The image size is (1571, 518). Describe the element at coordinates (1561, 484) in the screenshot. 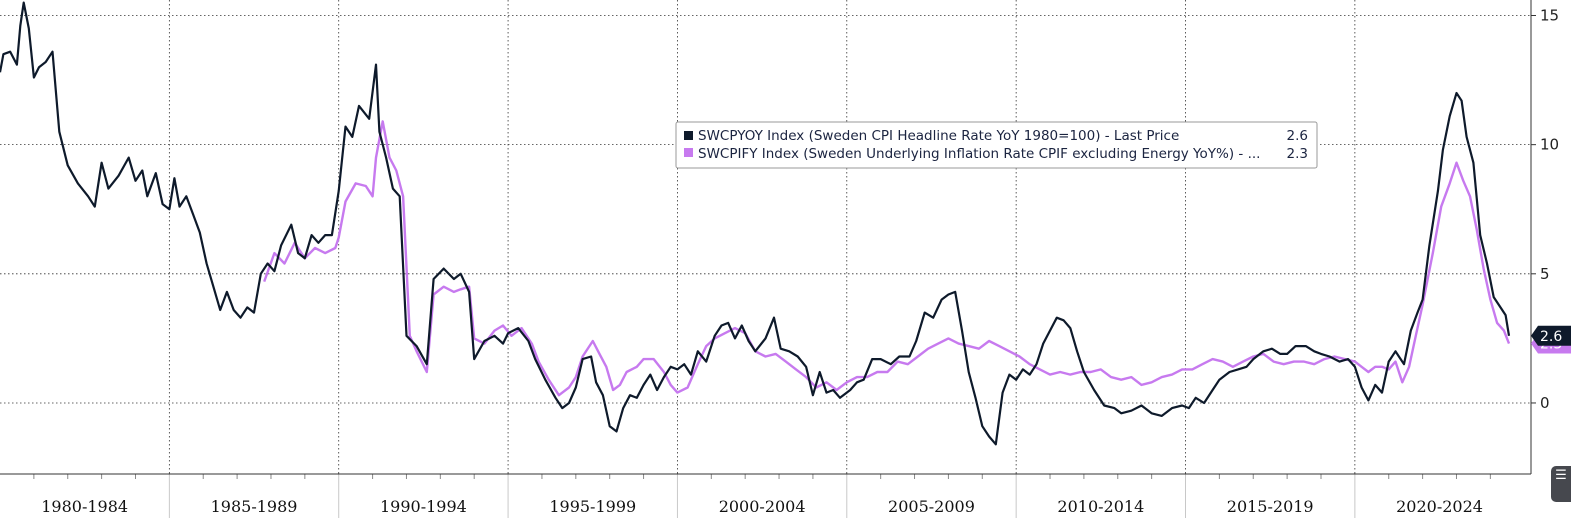

I see `chart-options-button: ☰` at that location.